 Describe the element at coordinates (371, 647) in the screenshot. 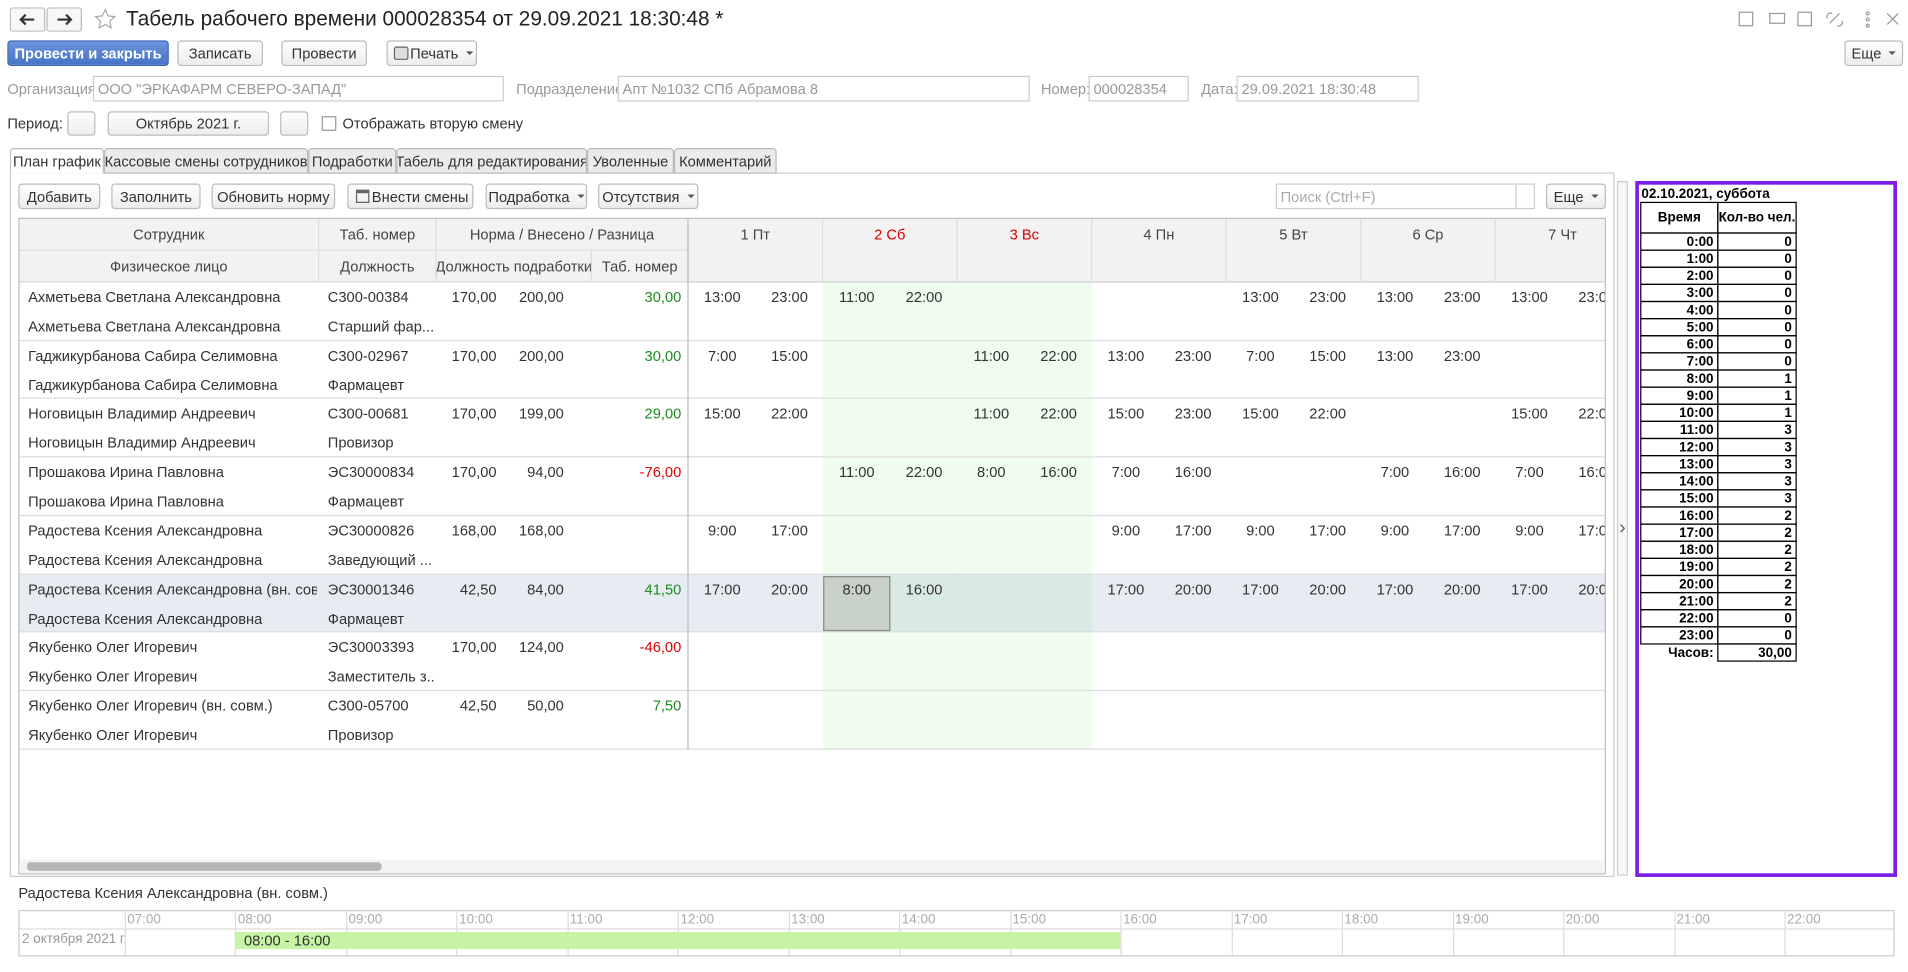

I see `tab-number: ЭС30003393` at that location.